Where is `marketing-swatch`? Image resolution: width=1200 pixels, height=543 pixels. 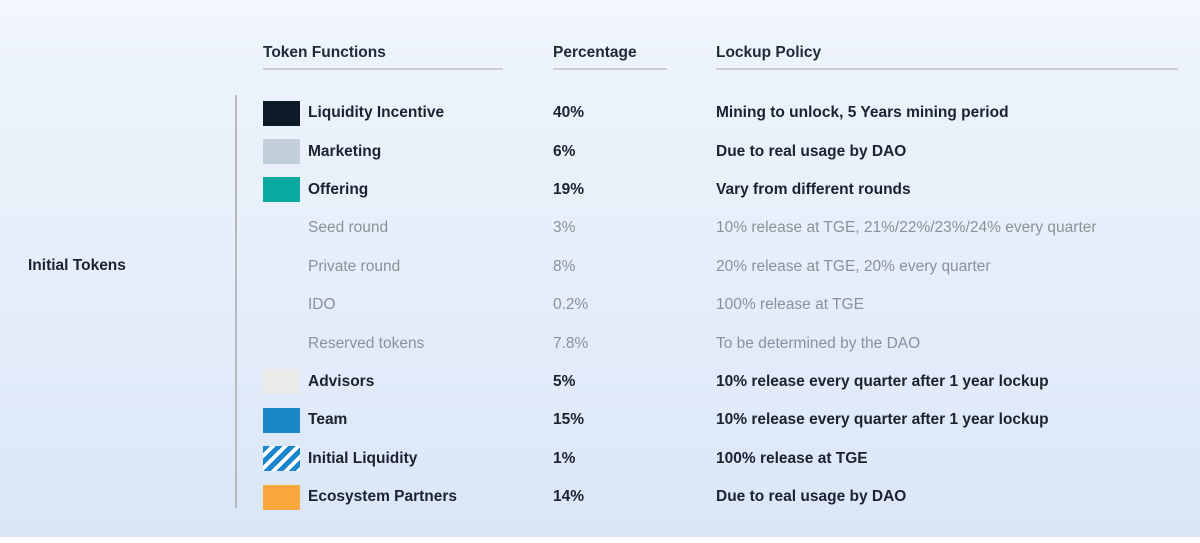 marketing-swatch is located at coordinates (281, 152).